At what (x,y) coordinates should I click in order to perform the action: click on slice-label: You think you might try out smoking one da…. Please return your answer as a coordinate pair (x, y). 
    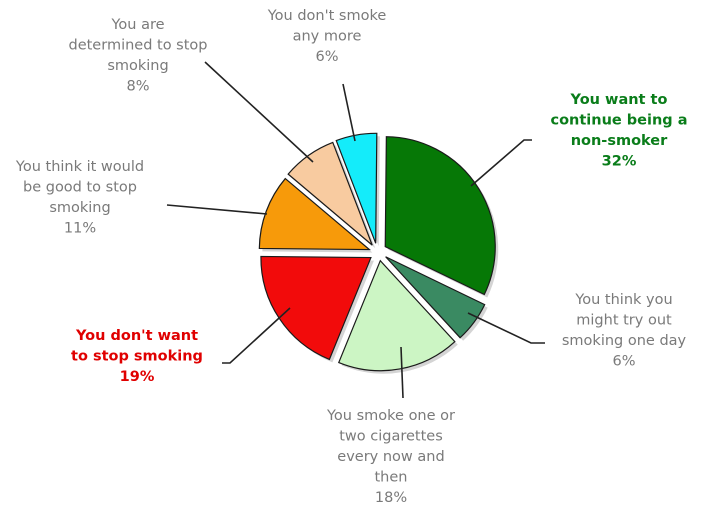
    Looking at the image, I should click on (624, 331).